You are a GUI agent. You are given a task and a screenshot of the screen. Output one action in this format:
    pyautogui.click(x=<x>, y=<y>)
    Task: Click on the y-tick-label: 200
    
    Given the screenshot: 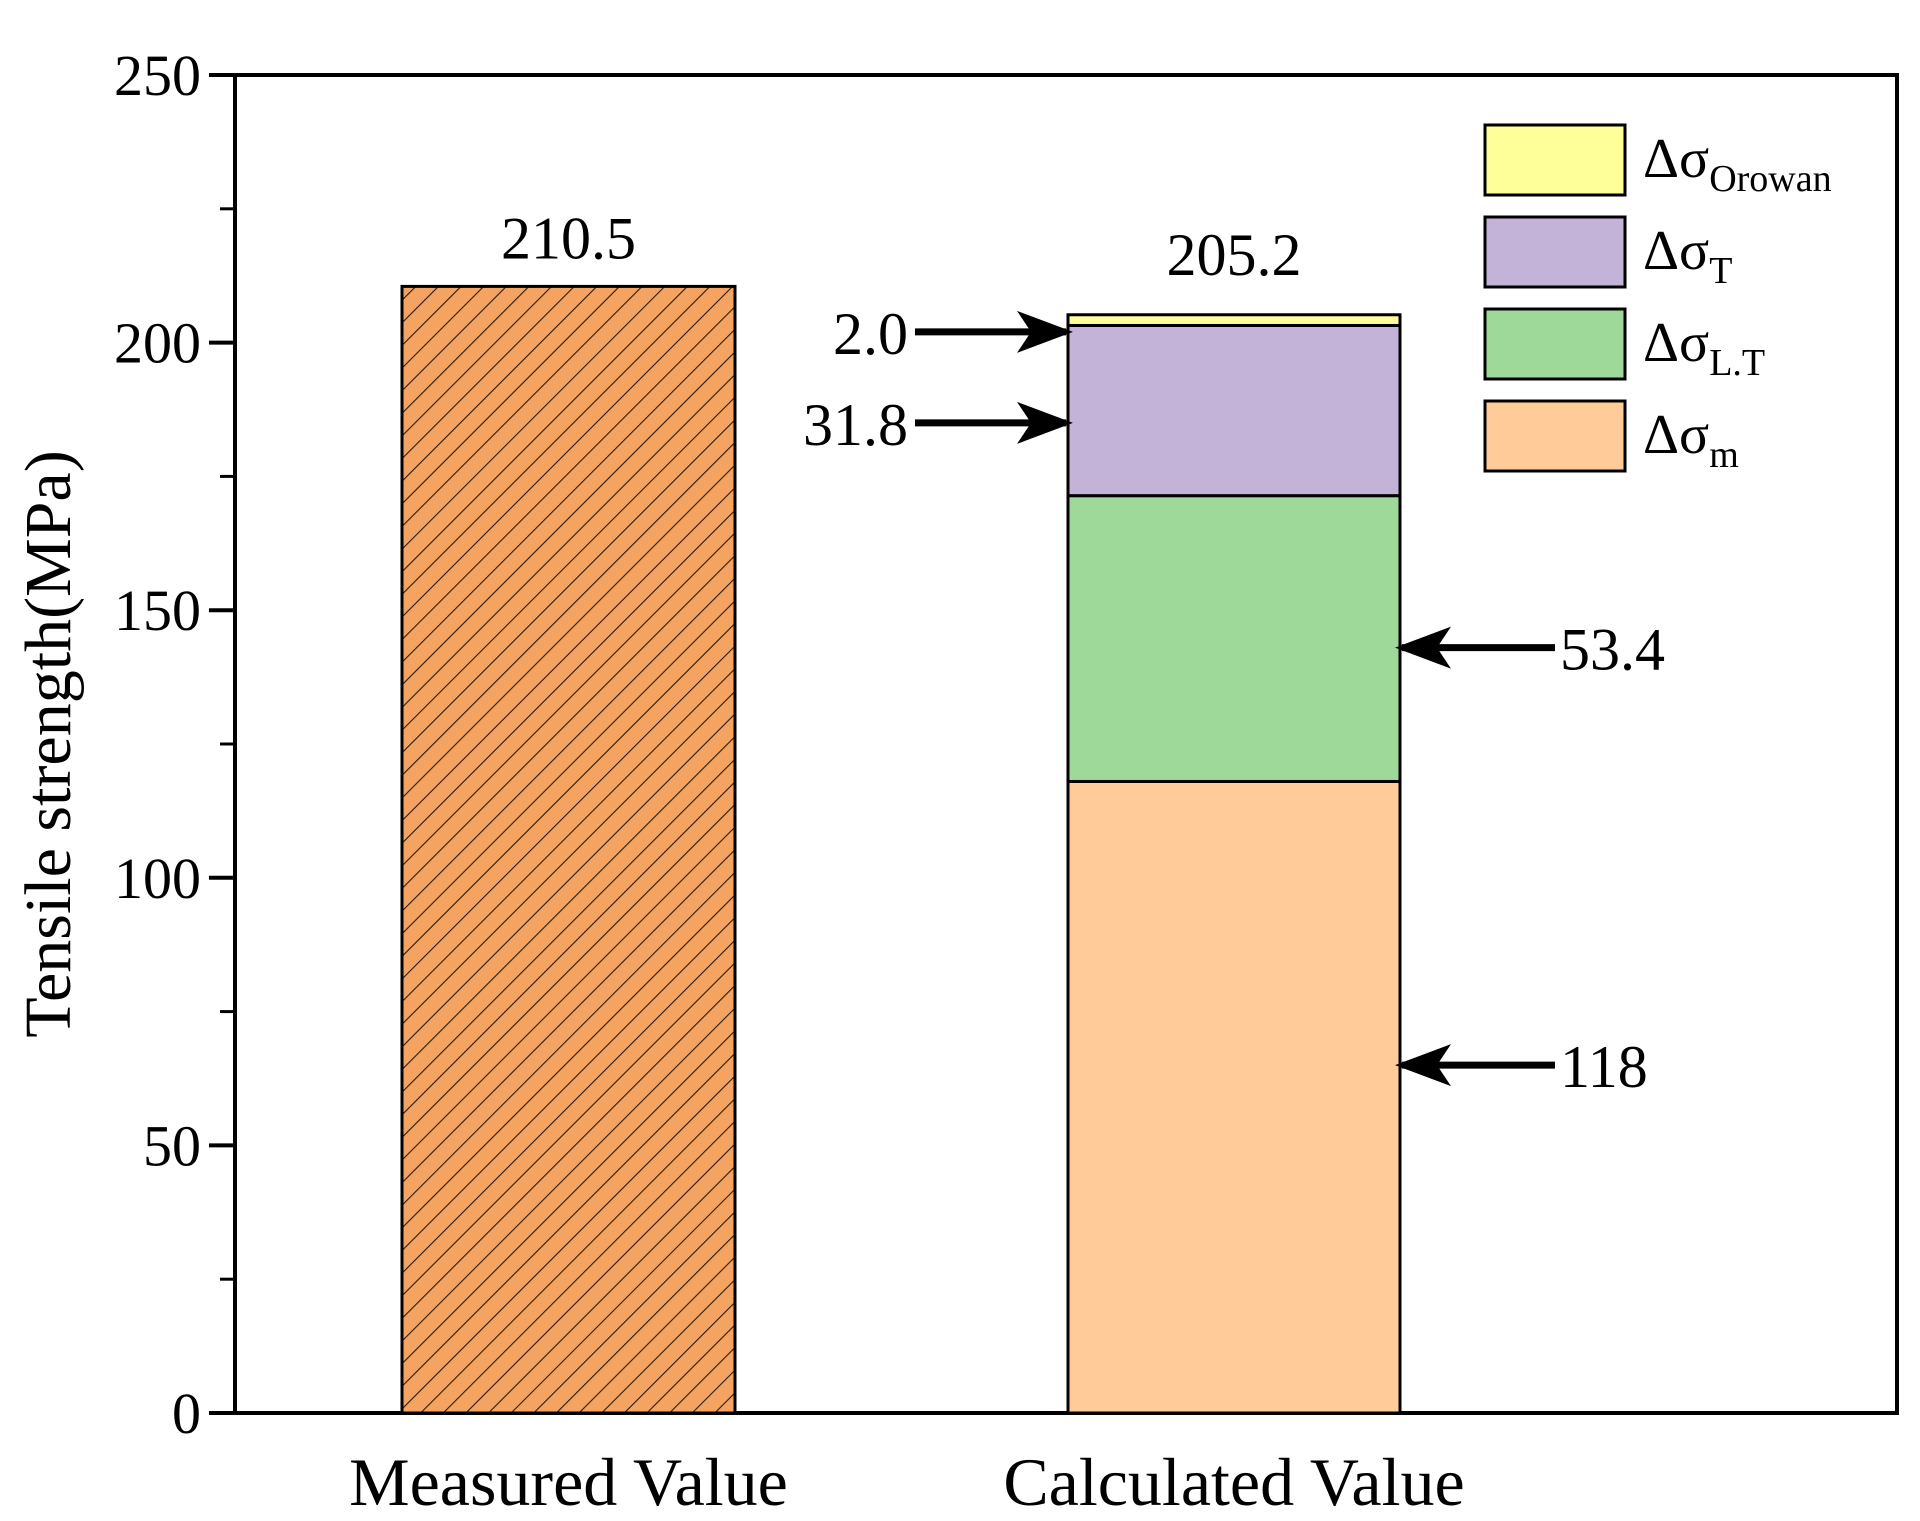 What is the action you would take?
    pyautogui.click(x=157, y=343)
    